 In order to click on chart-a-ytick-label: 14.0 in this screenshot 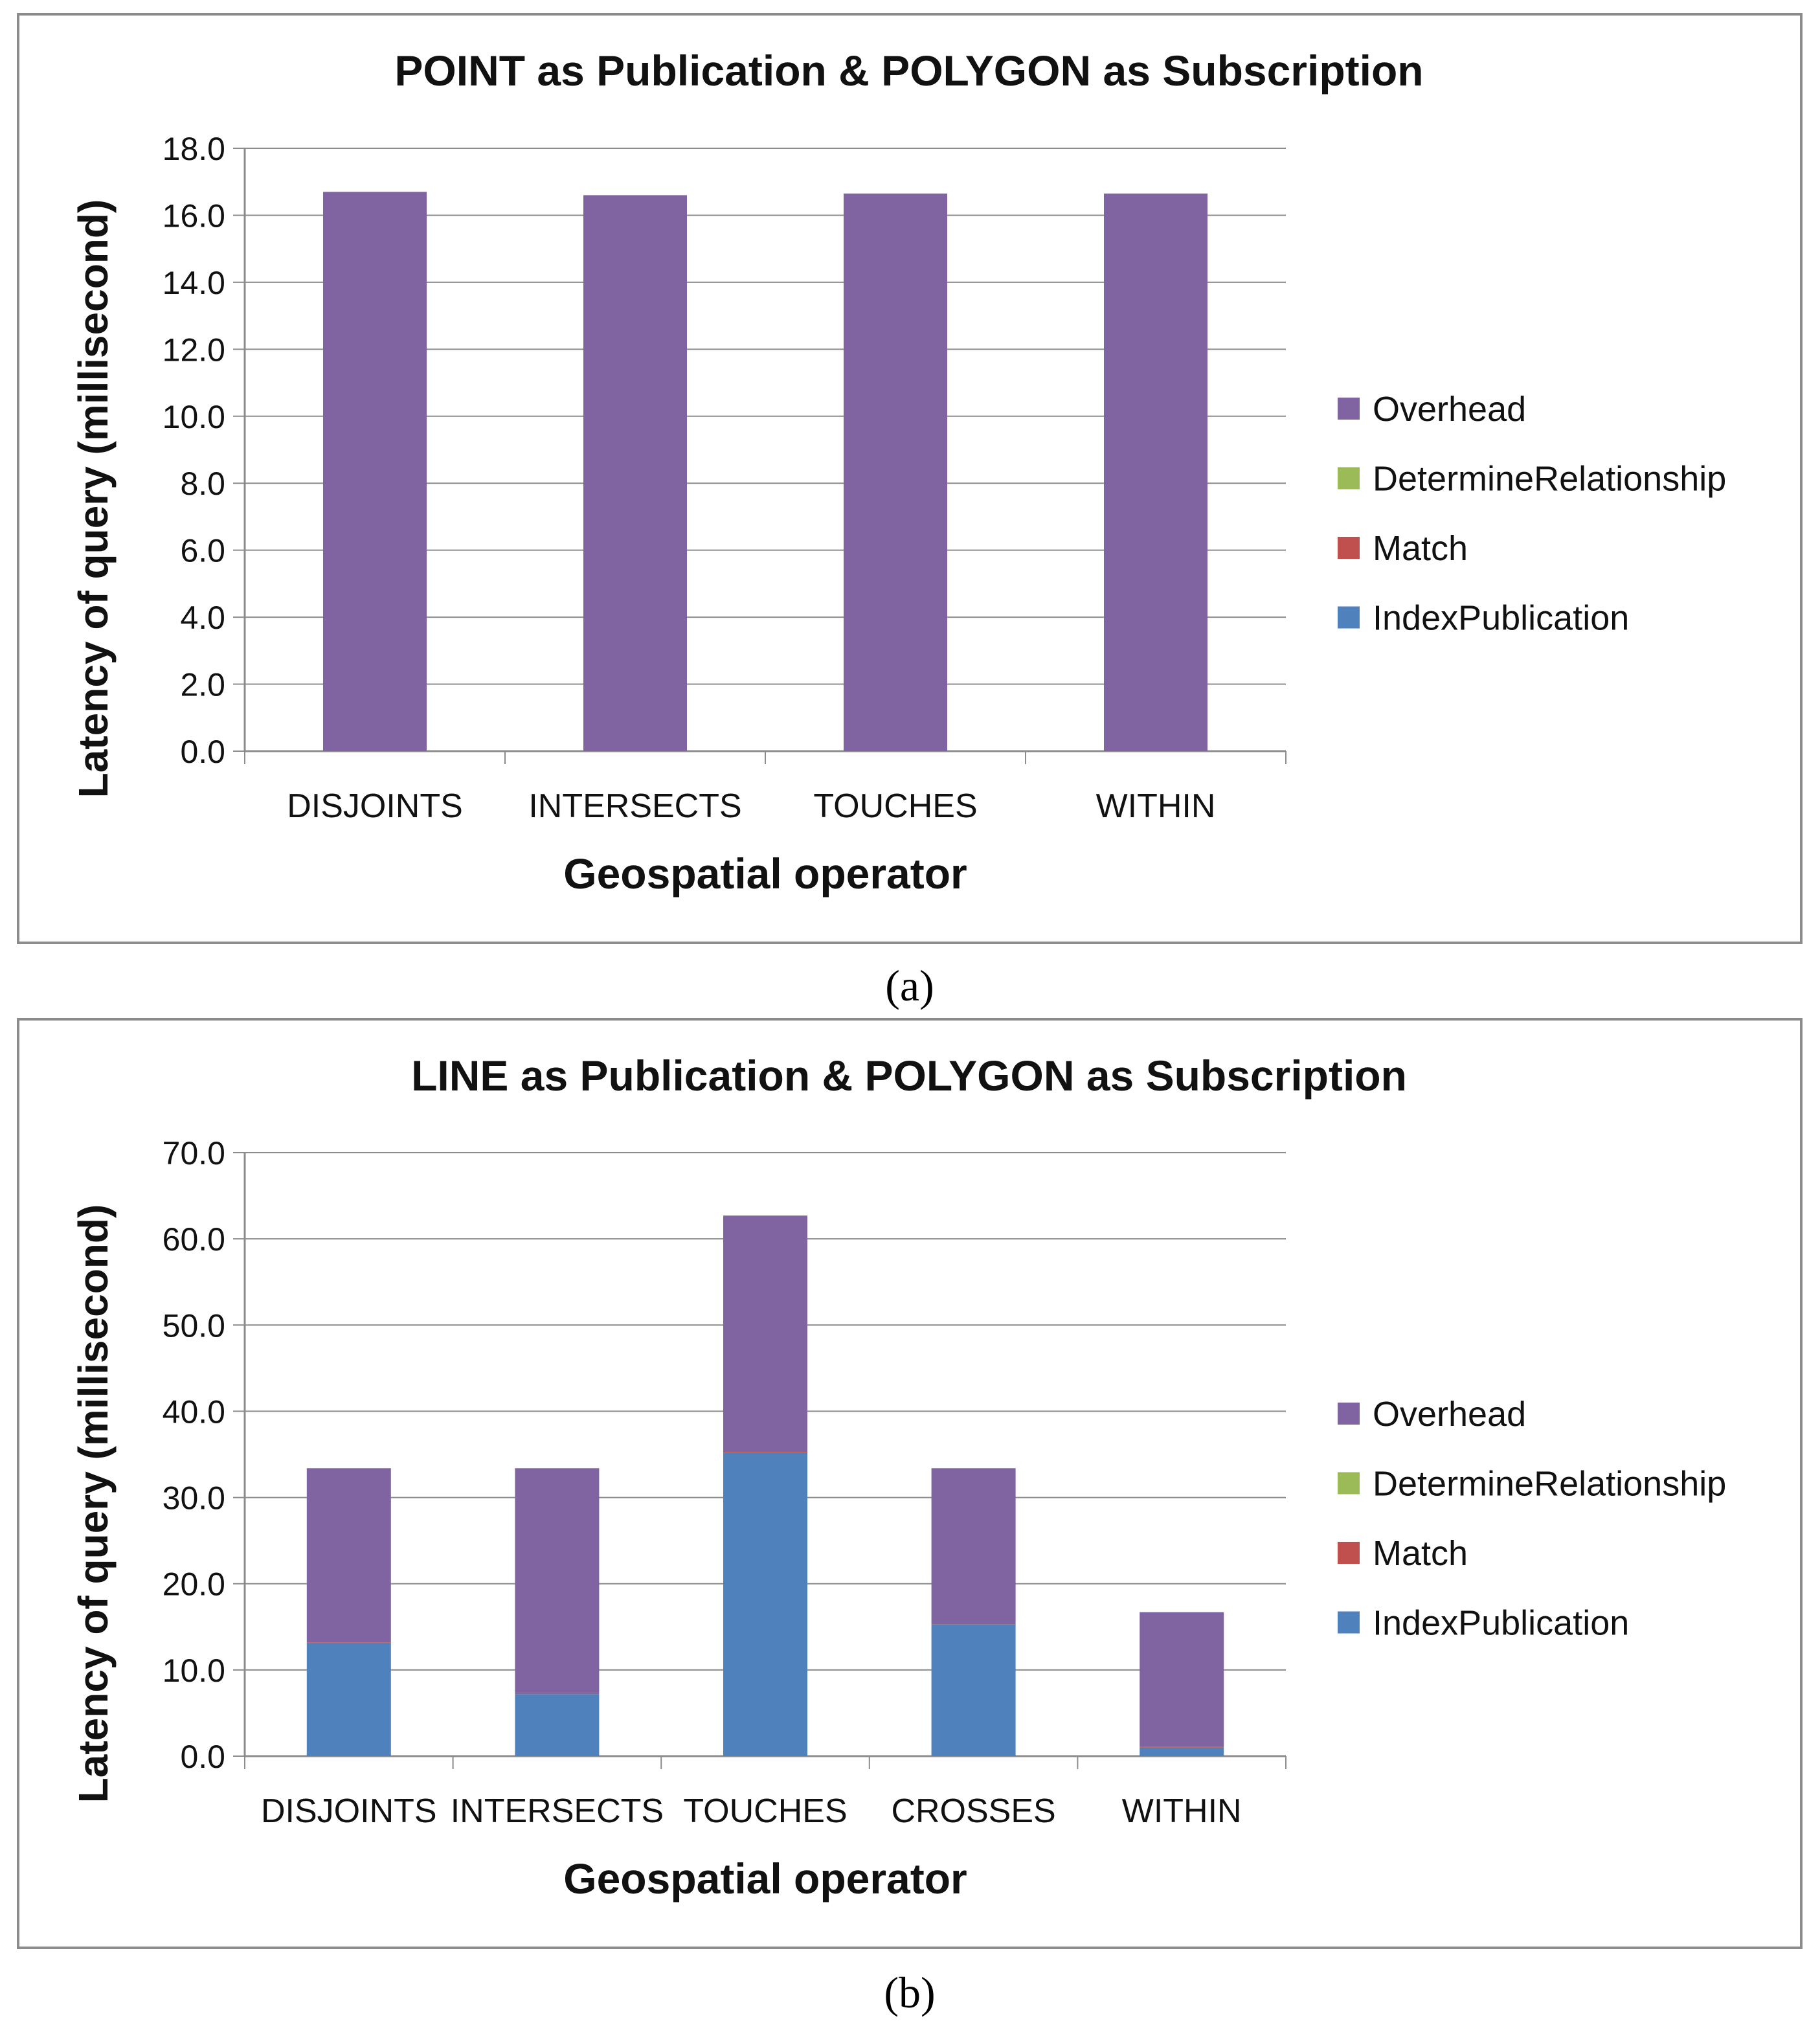, I will do `click(194, 283)`.